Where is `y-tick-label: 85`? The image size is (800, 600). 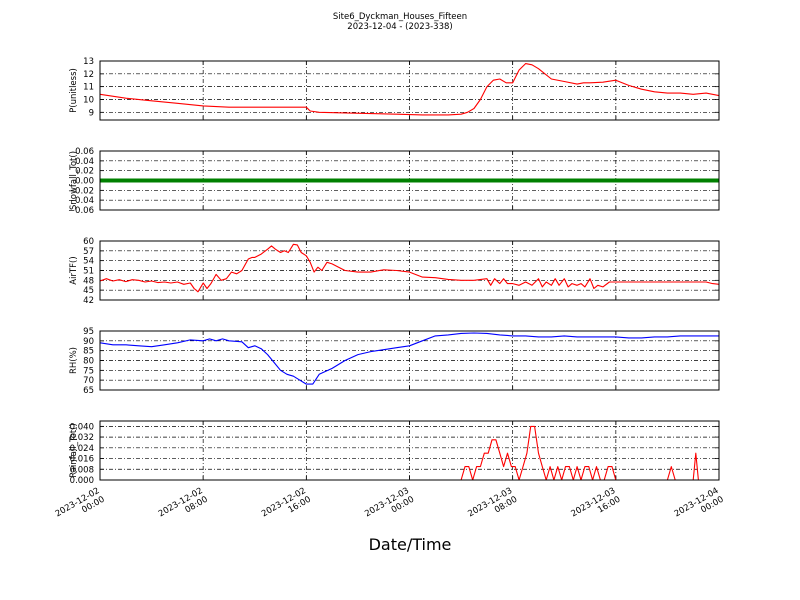 y-tick-label: 85 is located at coordinates (88, 352).